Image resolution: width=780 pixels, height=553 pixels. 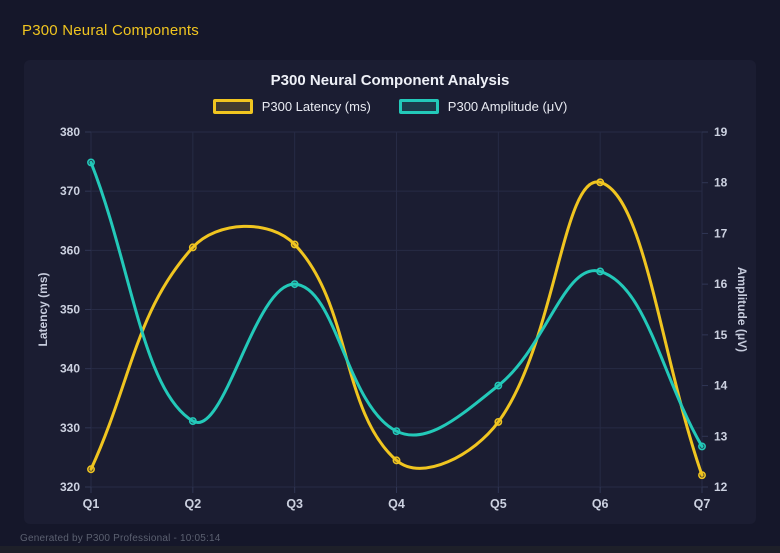 I want to click on left-axis-tick-label: 350, so click(x=70, y=310).